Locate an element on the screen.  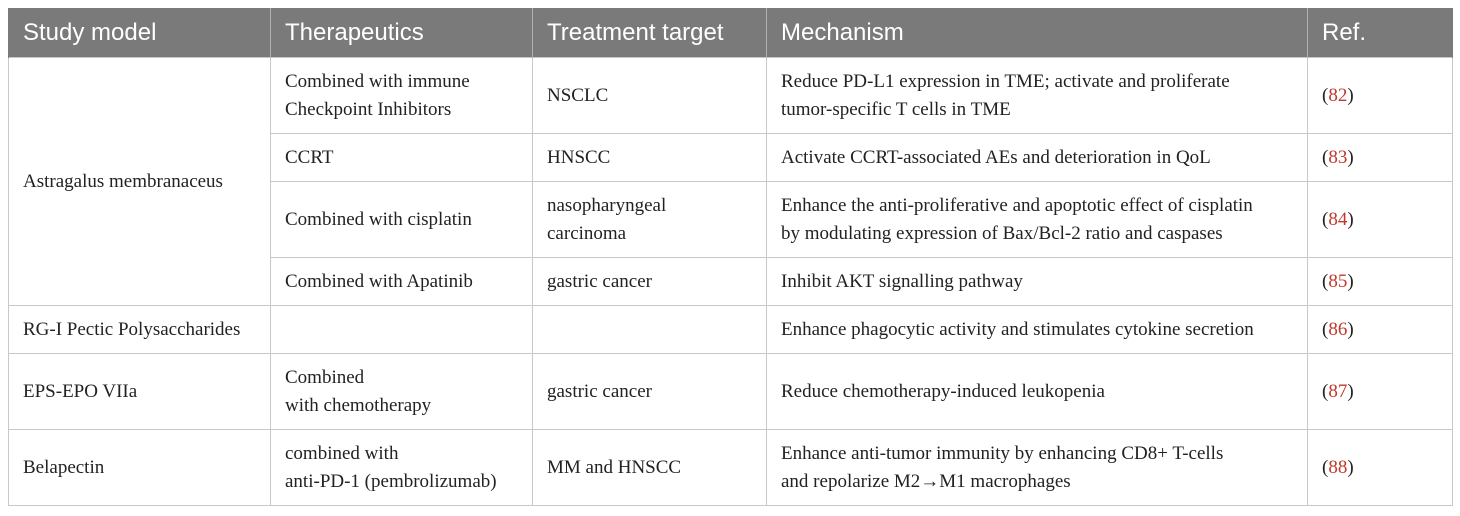
header-ref: Ref. is located at coordinates (1380, 33).